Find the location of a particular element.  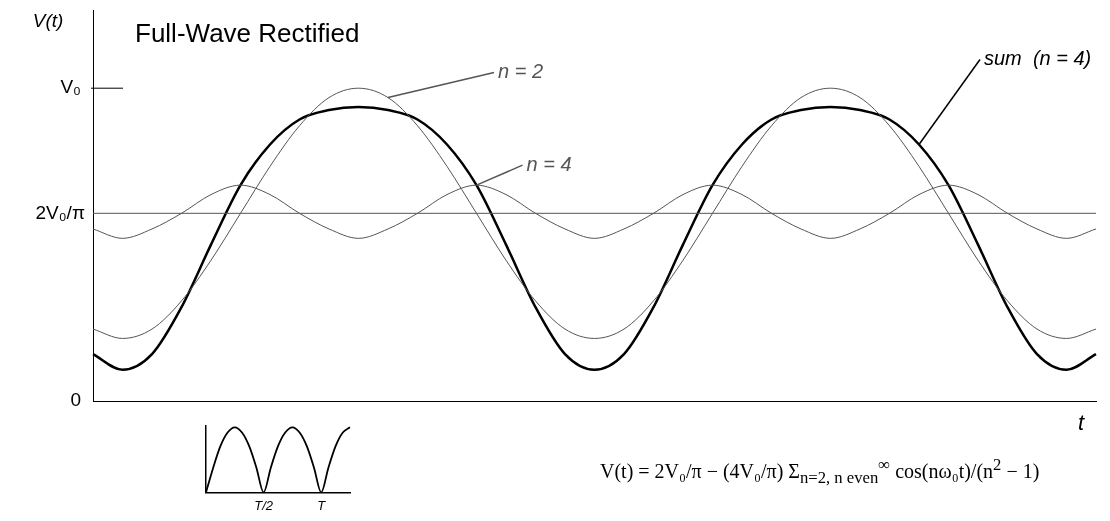

text: 0 is located at coordinates (75, 400).